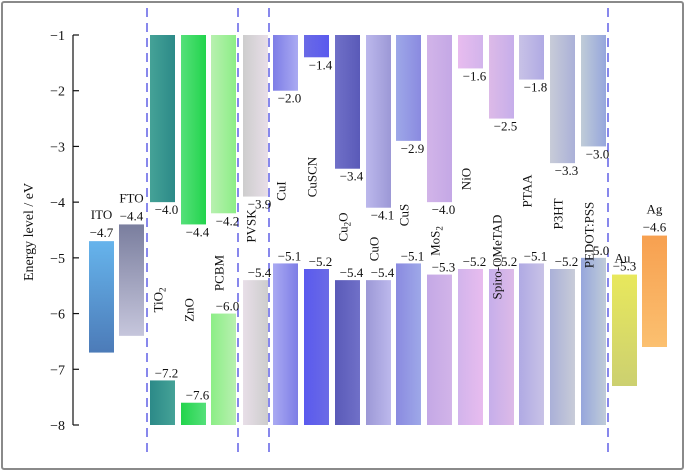 The height and width of the screenshot is (471, 685). I want to click on au-label: Au, so click(623, 258).